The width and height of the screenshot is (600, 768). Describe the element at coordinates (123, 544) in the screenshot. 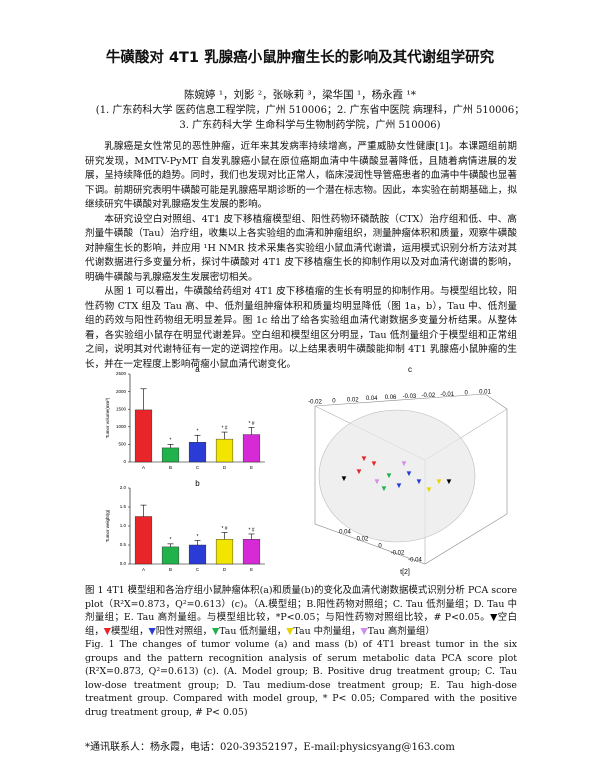

I see `y-tick-label: 0.5` at that location.